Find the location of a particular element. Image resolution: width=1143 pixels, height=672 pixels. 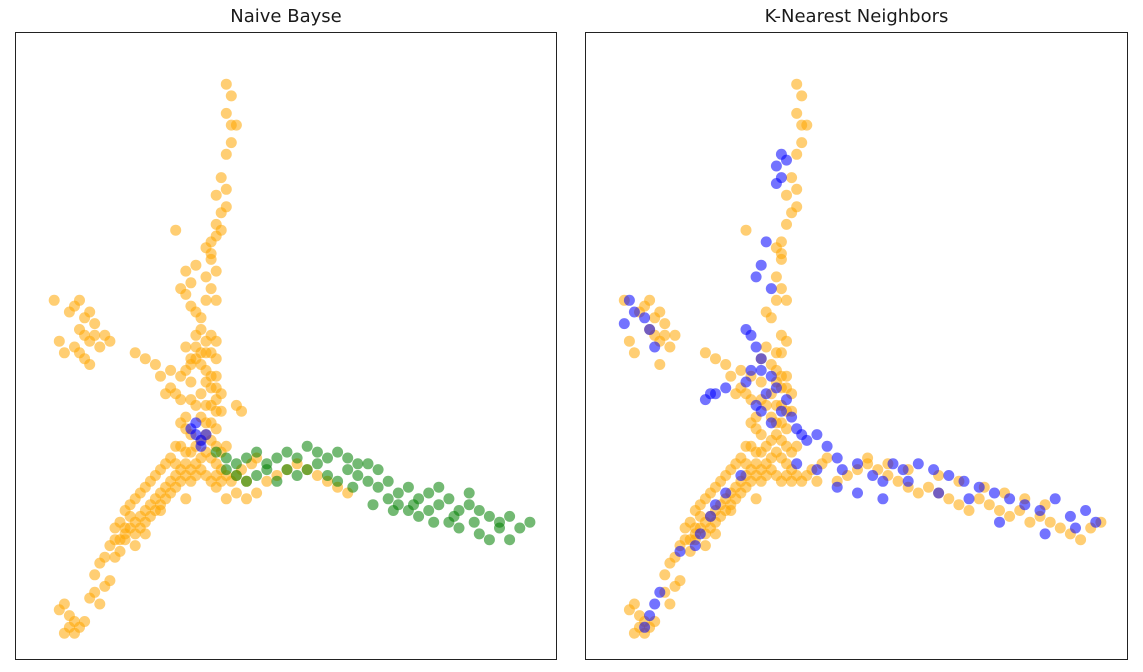

naive-bayes-title: Naive Bayse is located at coordinates (286, 16).